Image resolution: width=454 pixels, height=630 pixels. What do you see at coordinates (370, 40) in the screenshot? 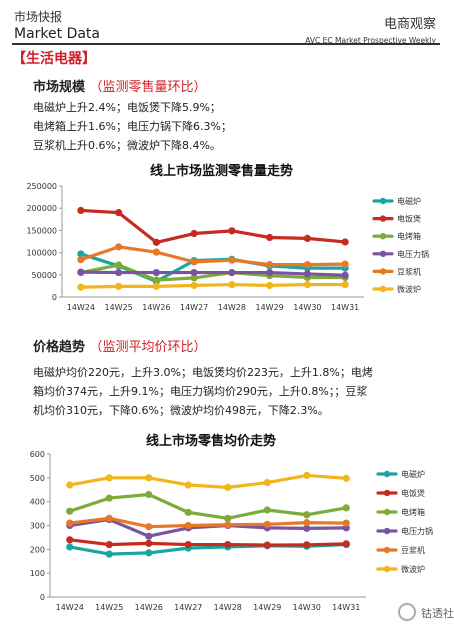
I see `header-column-en: AVC EC Market Prospective Weekly` at bounding box center [370, 40].